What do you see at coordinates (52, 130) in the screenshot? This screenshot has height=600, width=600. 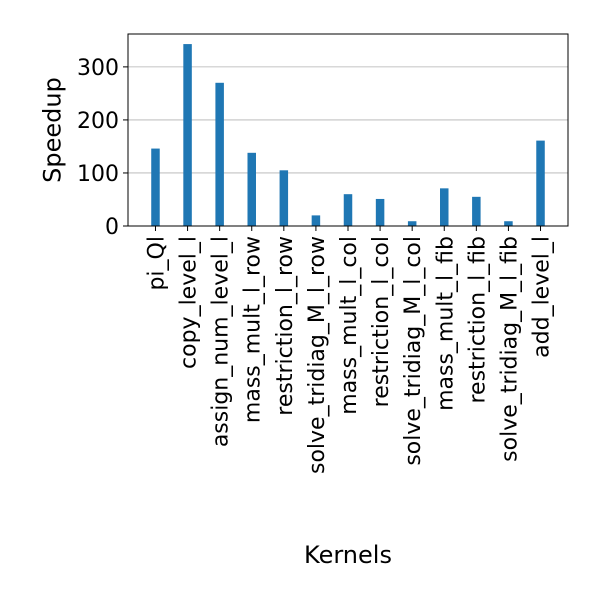 I see `y-axis-label: Speedup` at bounding box center [52, 130].